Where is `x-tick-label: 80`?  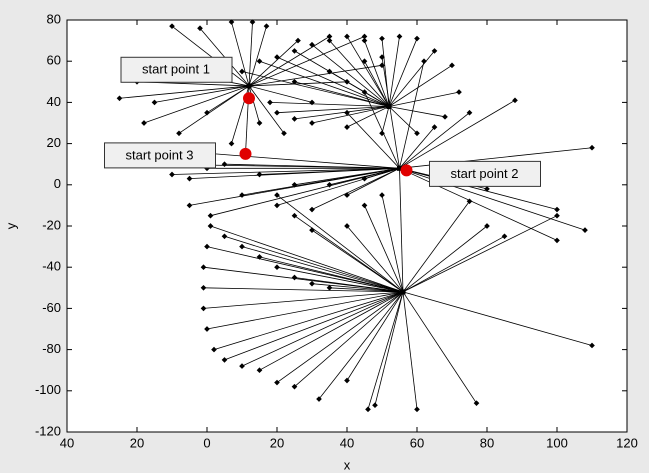 x-tick-label: 80 is located at coordinates (487, 442).